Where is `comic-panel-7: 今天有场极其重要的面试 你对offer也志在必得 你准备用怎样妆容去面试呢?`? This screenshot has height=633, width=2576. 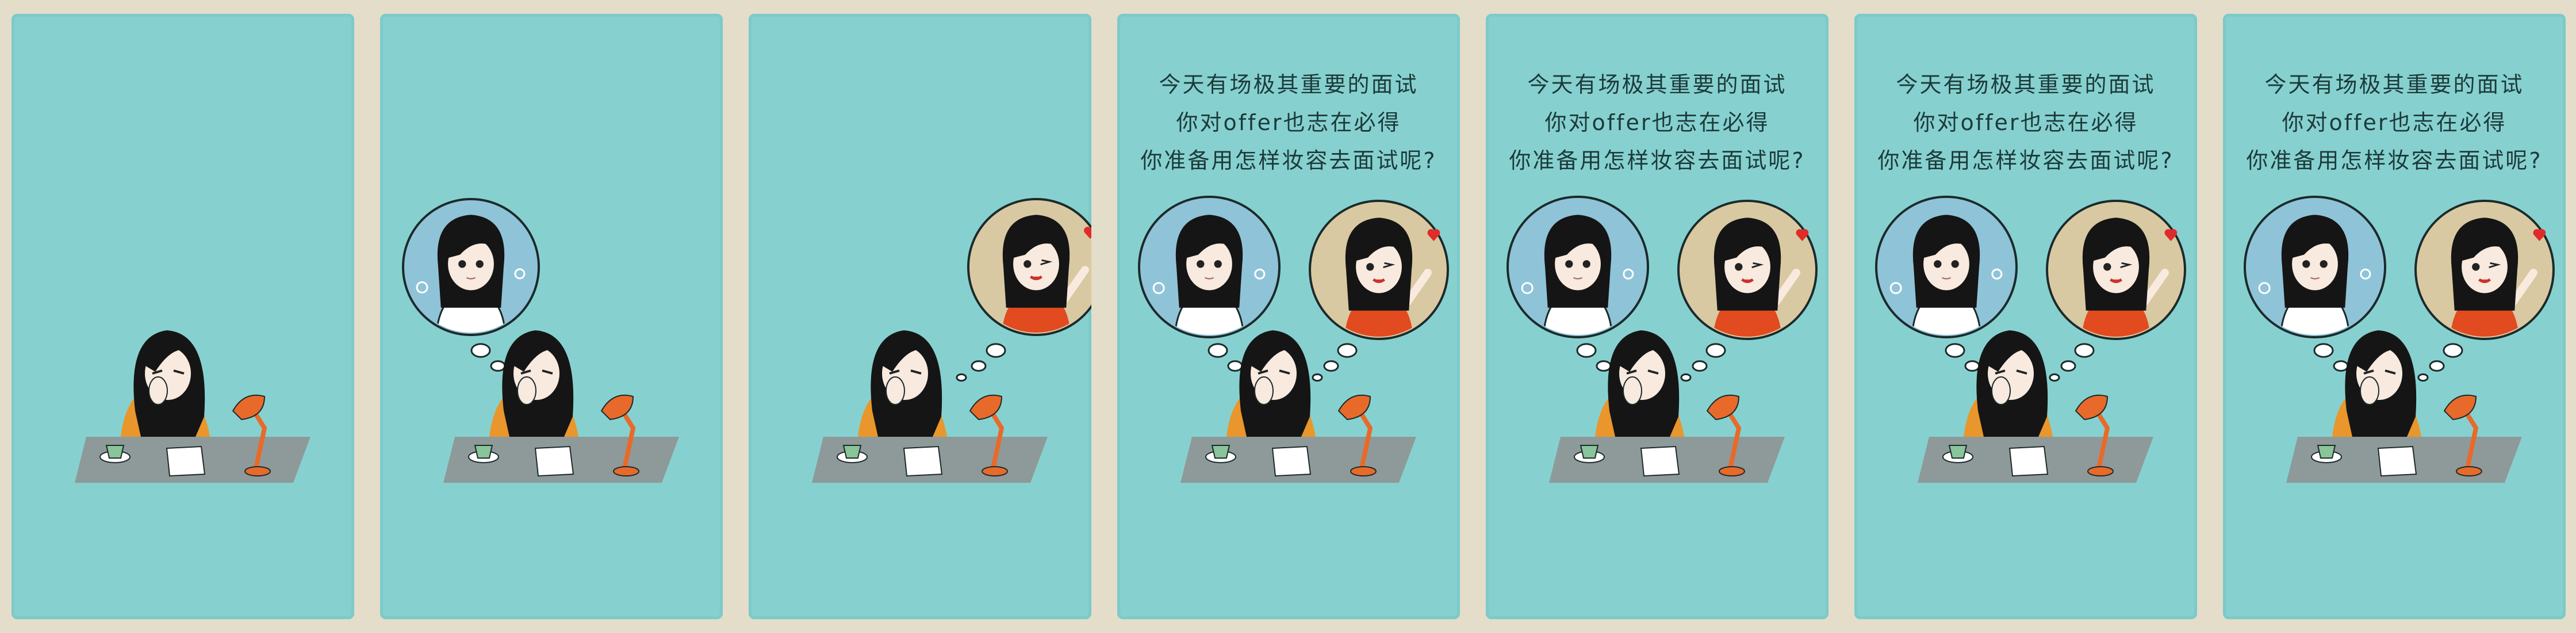 comic-panel-7: 今天有场极其重要的面试 你对offer也志在必得 你准备用怎样妆容去面试呢? is located at coordinates (2394, 316).